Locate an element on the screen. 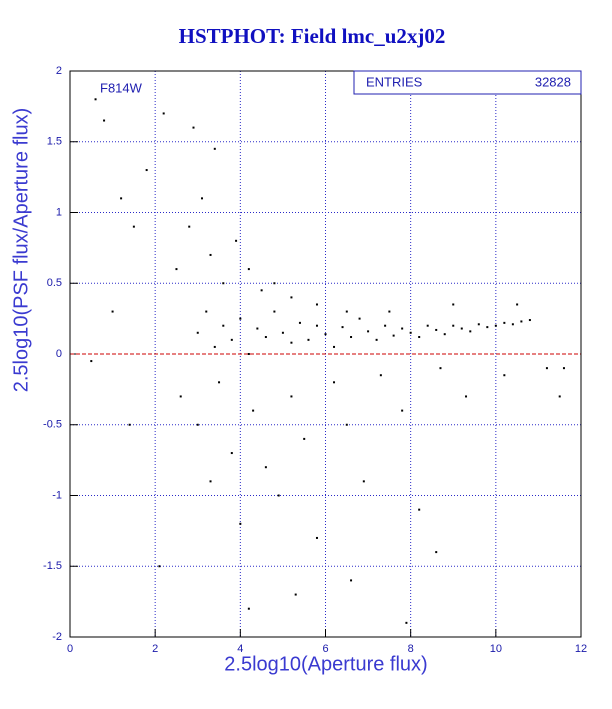  x-tick-label: 4 is located at coordinates (240, 649).